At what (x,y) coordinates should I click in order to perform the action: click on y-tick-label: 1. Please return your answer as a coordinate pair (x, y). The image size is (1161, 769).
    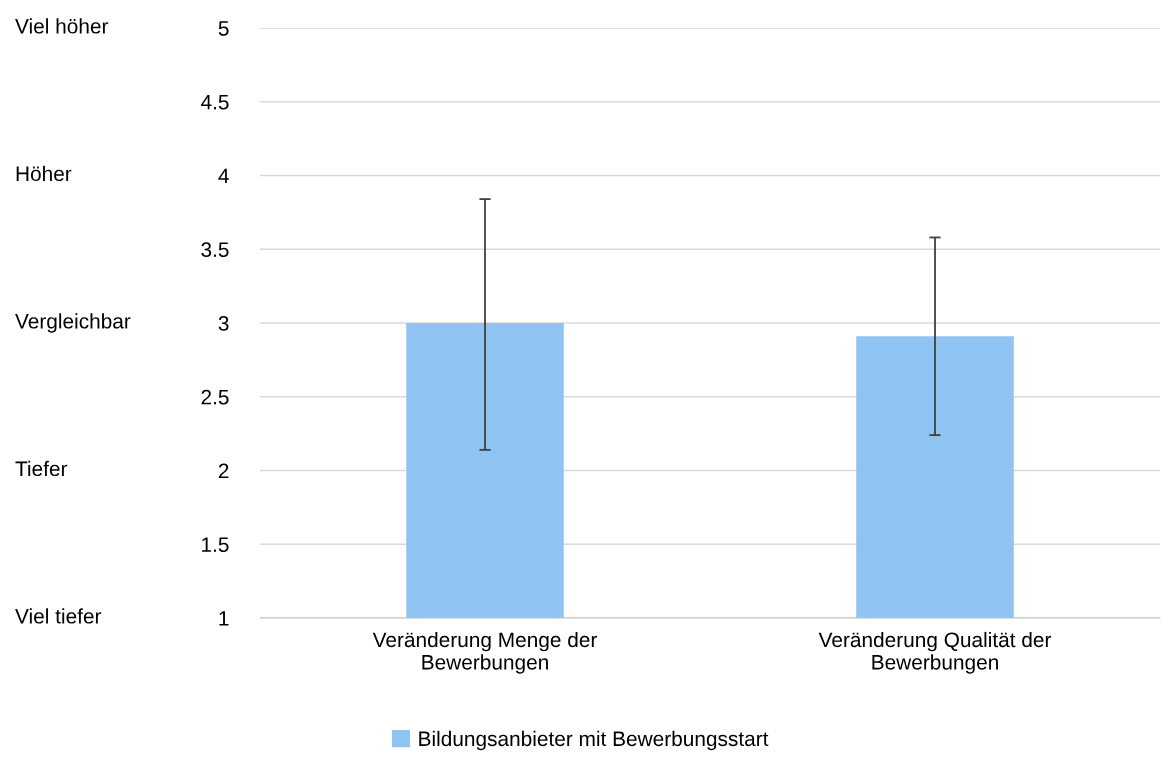
    Looking at the image, I should click on (224, 618).